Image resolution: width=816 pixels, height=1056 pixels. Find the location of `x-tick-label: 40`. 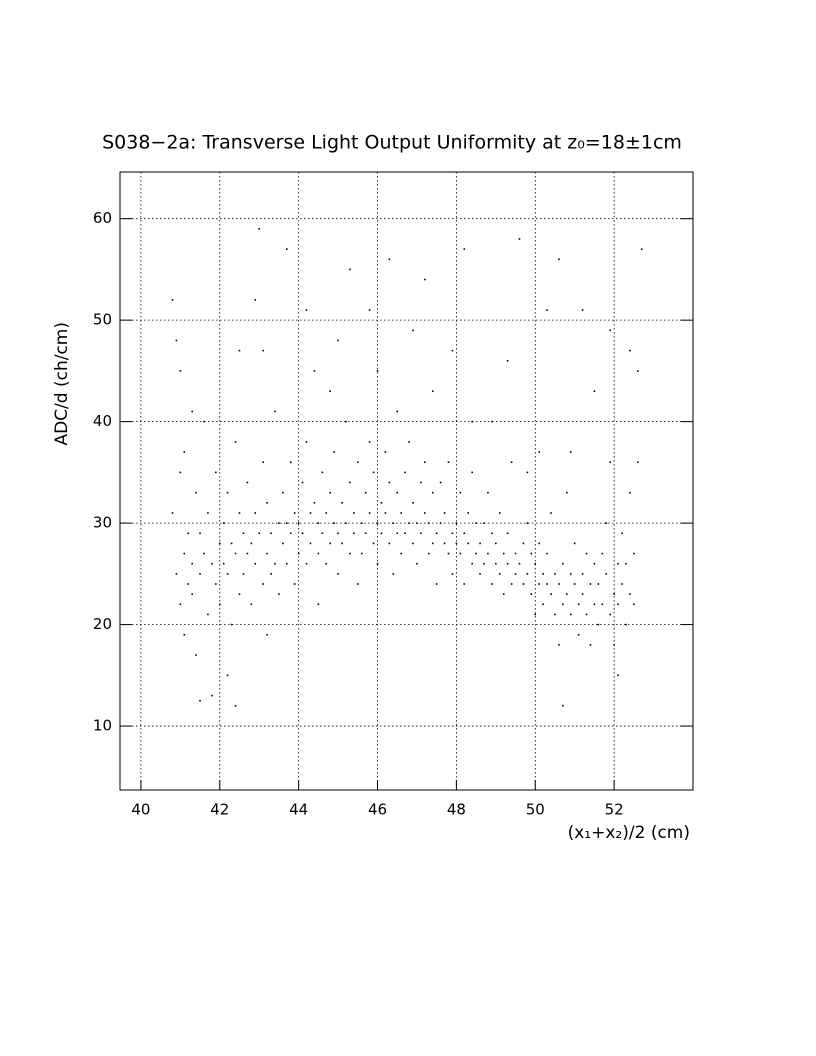

x-tick-label: 40 is located at coordinates (140, 810).